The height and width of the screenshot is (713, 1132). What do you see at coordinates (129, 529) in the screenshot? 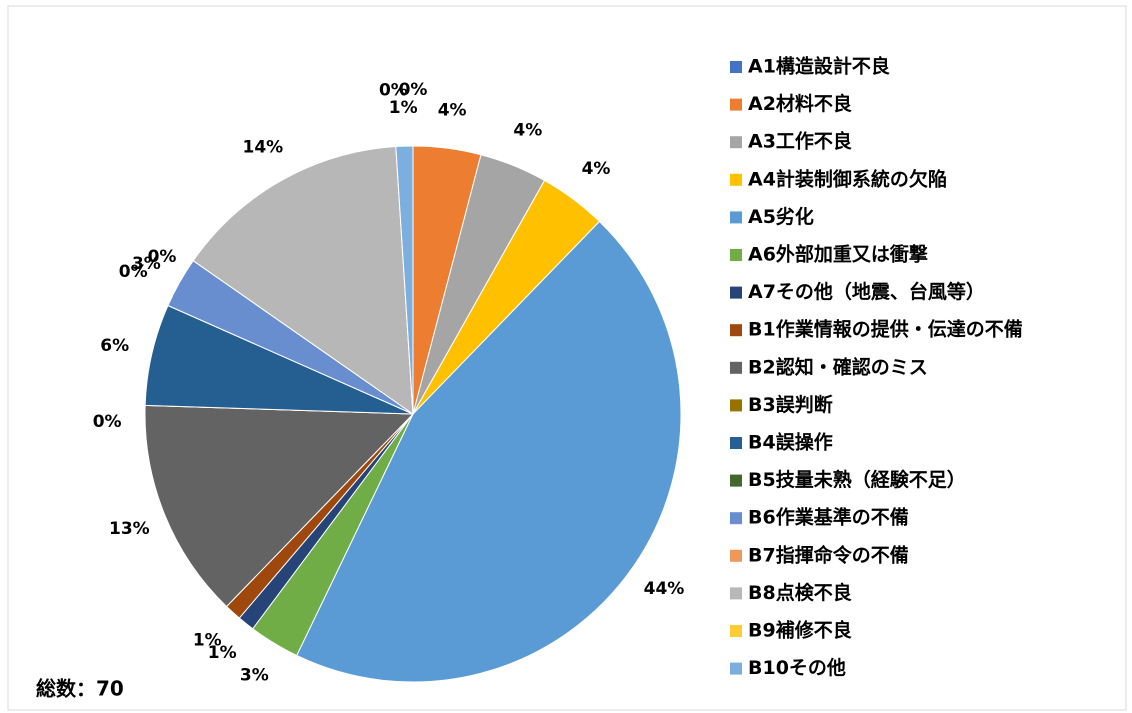
I see `data-label: 13%` at bounding box center [129, 529].